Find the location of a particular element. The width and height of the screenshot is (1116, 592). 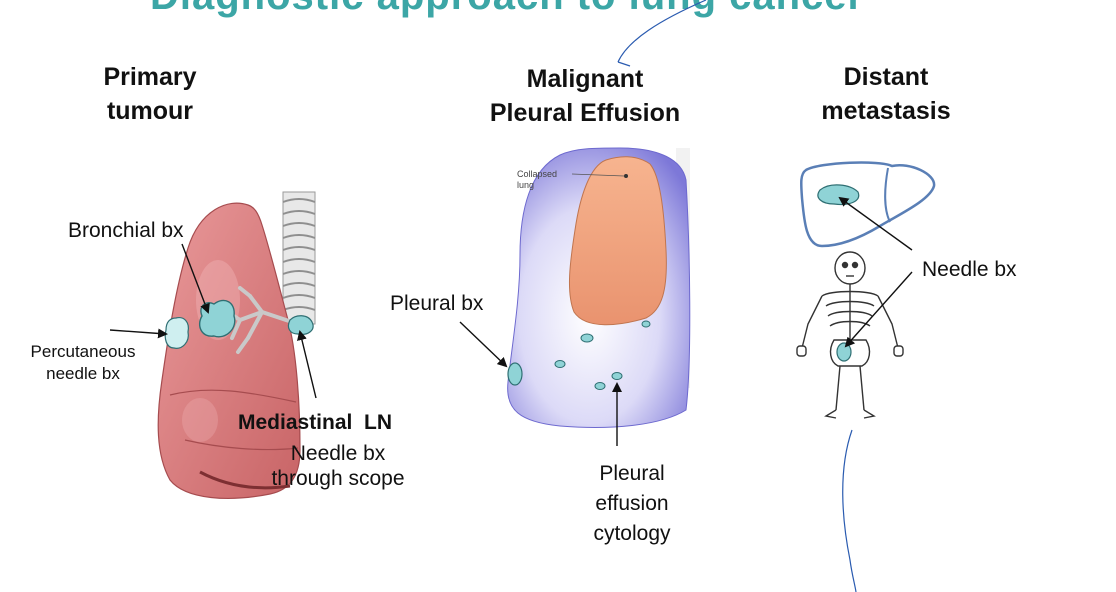

collapsed-lung-label-line1: Collapsed is located at coordinates (537, 174).